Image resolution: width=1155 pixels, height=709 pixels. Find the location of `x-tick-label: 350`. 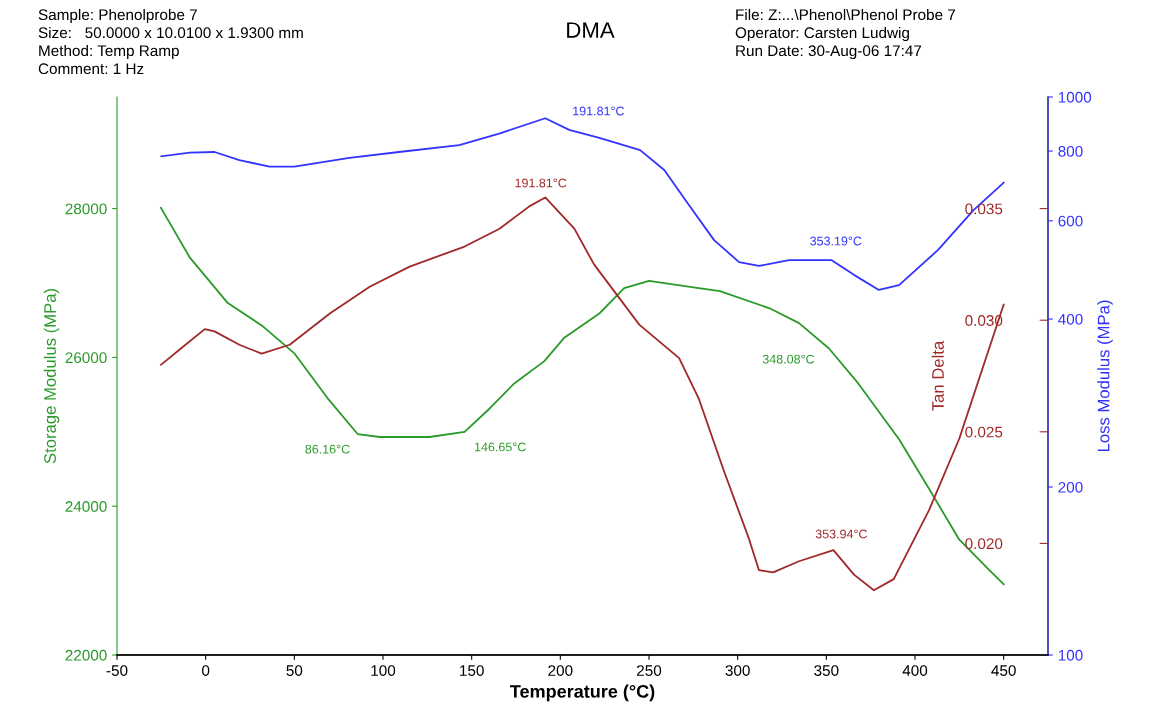

x-tick-label: 350 is located at coordinates (826, 670).